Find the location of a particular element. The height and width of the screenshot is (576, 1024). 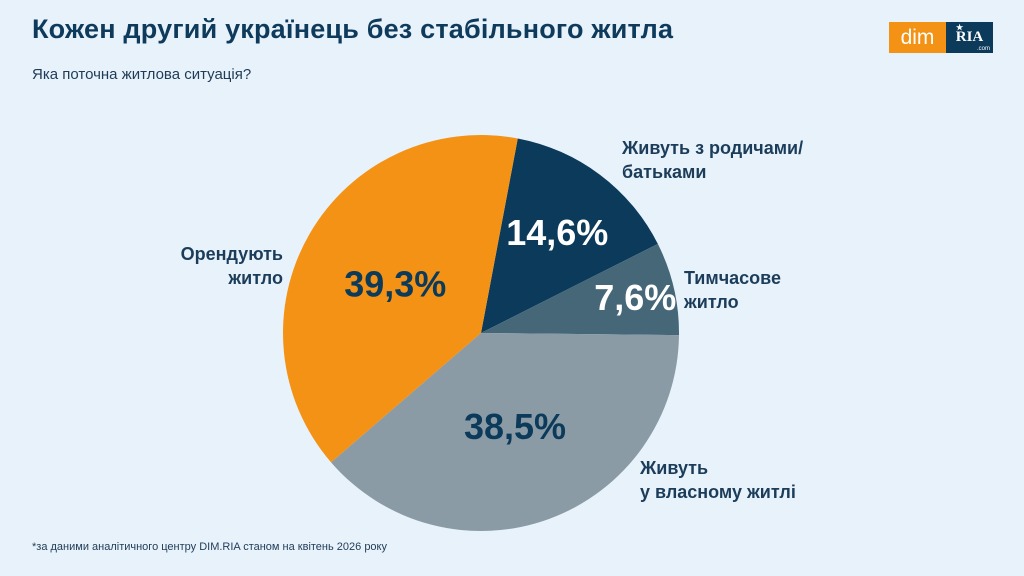

value-temporary: 7,6% is located at coordinates (635, 297).